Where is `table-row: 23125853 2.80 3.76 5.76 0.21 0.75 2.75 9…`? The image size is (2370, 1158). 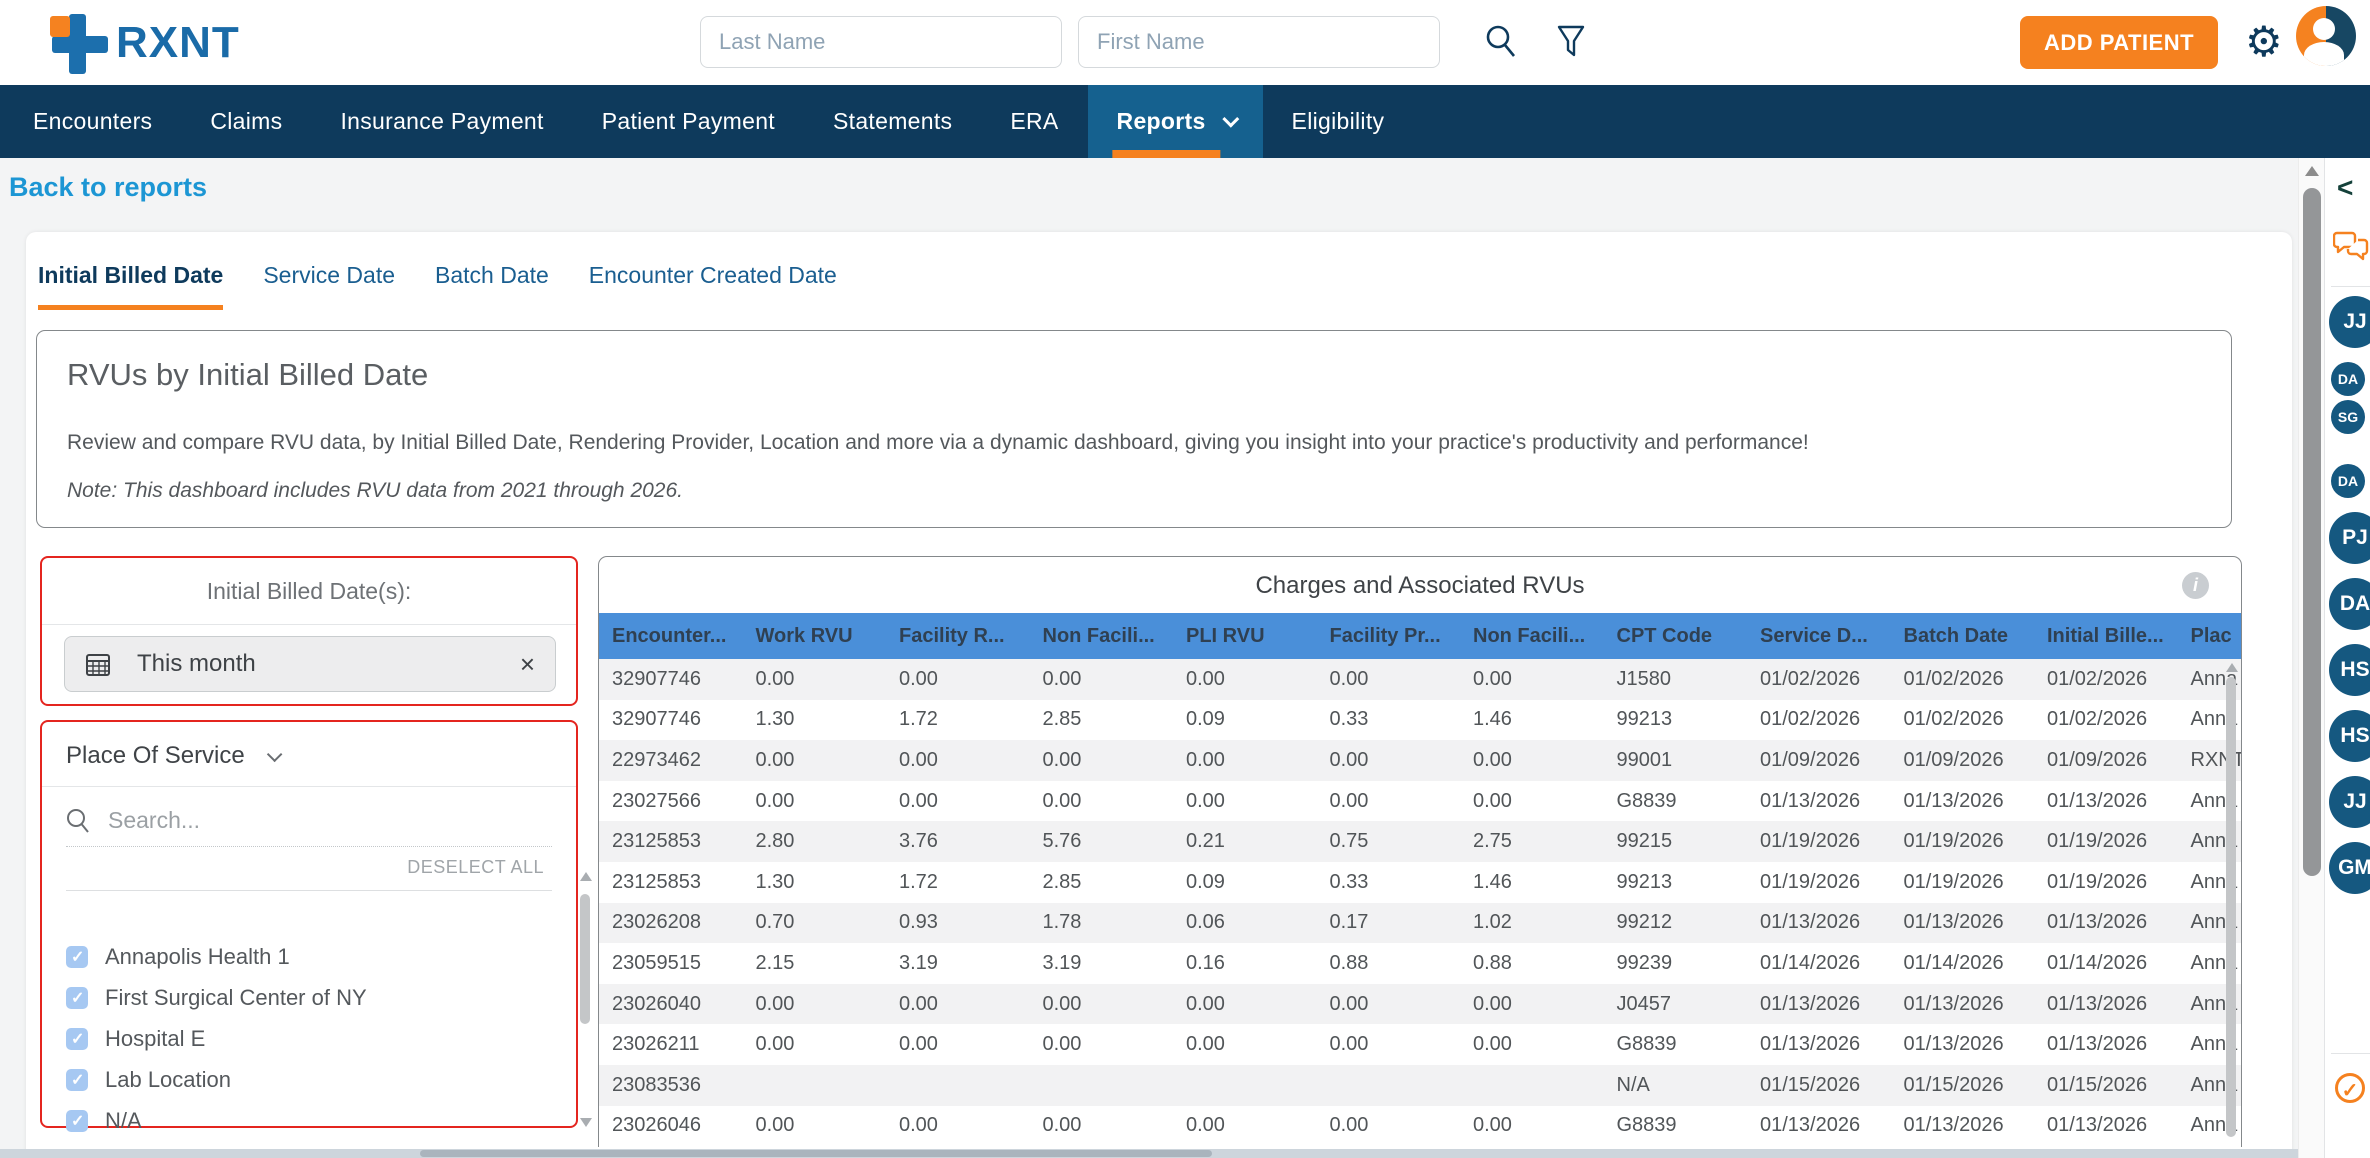 table-row: 23125853 2.80 3.76 5.76 0.21 0.75 2.75 9… is located at coordinates (1420, 841).